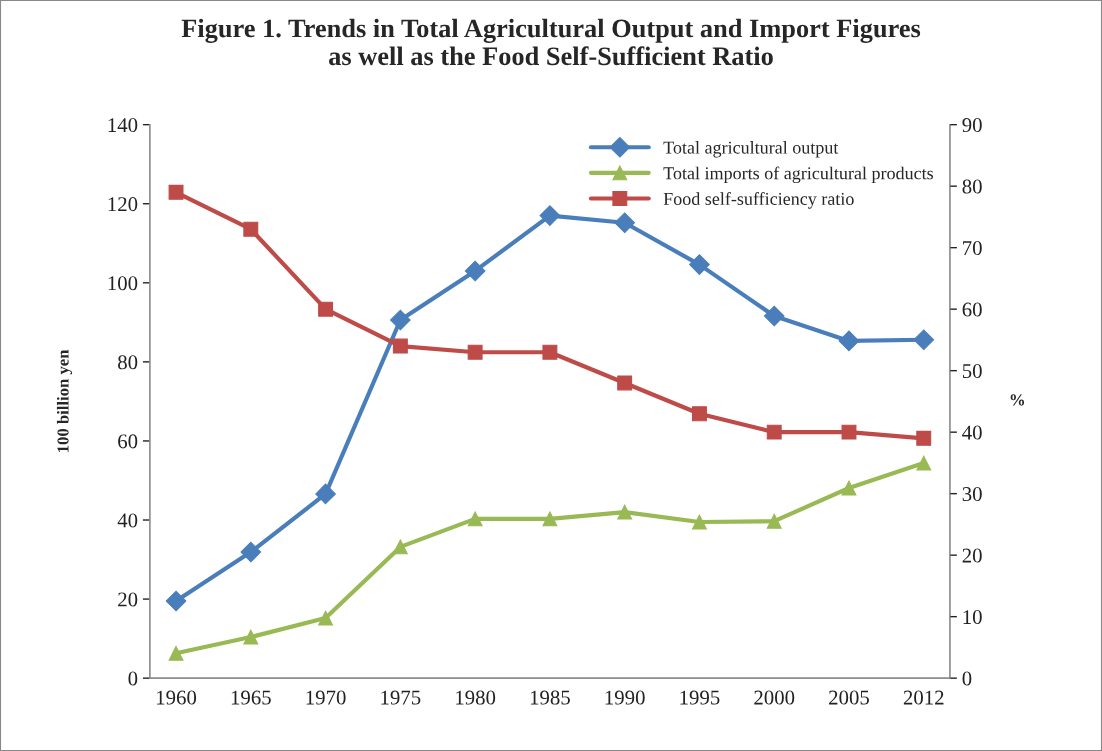 This screenshot has width=1102, height=751. What do you see at coordinates (128, 362) in the screenshot?
I see `y-tick-label: 80` at bounding box center [128, 362].